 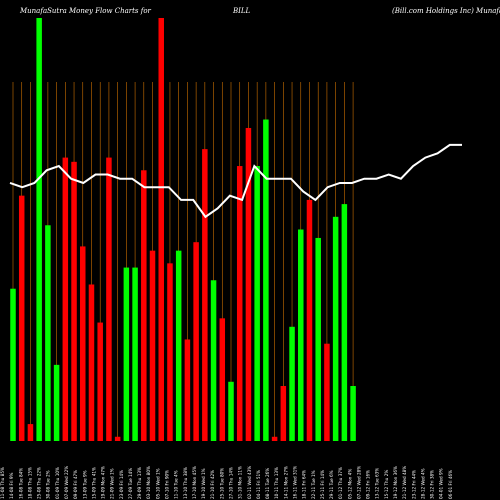 I want to click on x-tick-label: 31-10 Mon 11%, so click(x=240, y=482).